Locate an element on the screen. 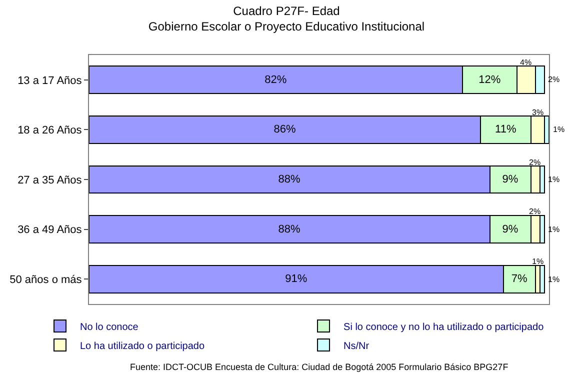 Image resolution: width=573 pixels, height=376 pixels. y-tick-label: 13 a 17 Años is located at coordinates (50, 80).